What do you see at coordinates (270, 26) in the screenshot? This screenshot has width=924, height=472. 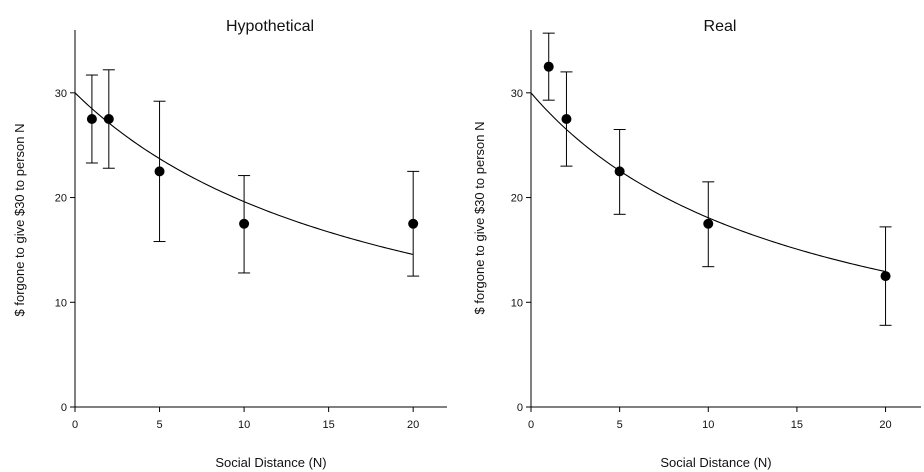 I see `chart-title: Hypothetical` at bounding box center [270, 26].